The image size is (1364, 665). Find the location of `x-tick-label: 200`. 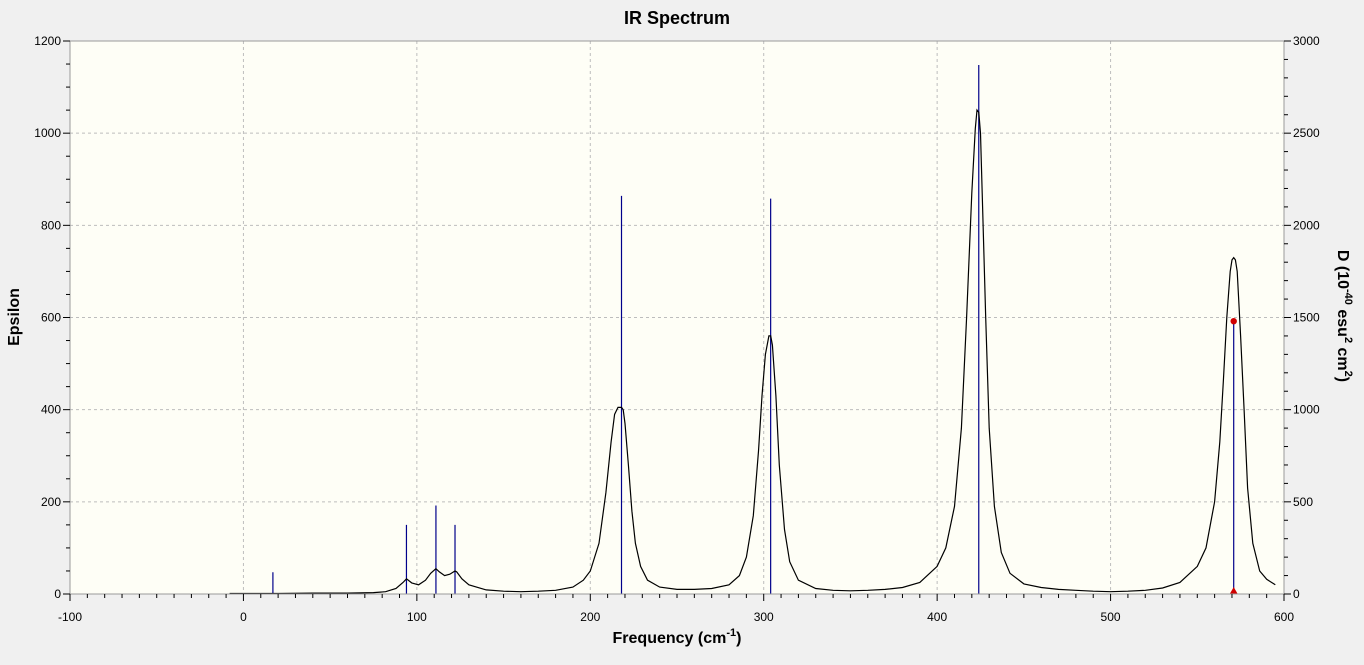

x-tick-label: 200 is located at coordinates (590, 617).